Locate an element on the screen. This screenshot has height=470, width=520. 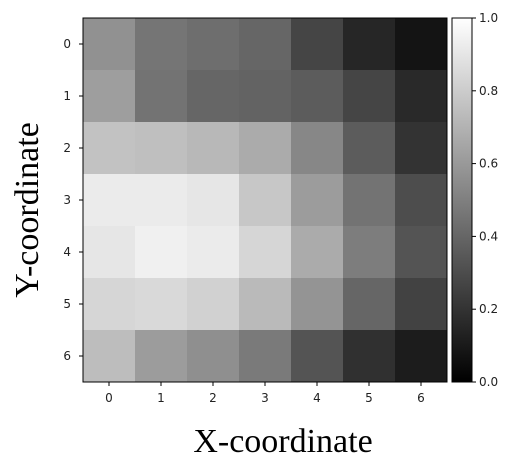
heatmap-cell-r2-c6 is located at coordinates (421, 148).